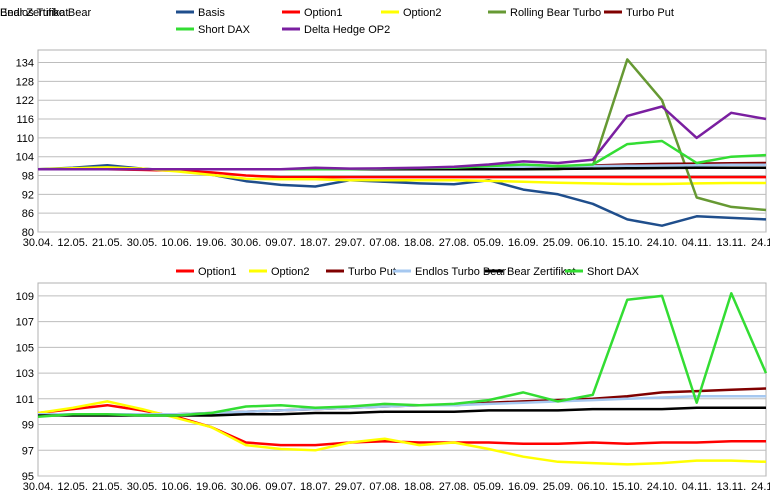 The image size is (770, 498). What do you see at coordinates (347, 30) in the screenshot?
I see `legend-label-1-delta-hedge-op2: Delta Hedge OP2` at bounding box center [347, 30].